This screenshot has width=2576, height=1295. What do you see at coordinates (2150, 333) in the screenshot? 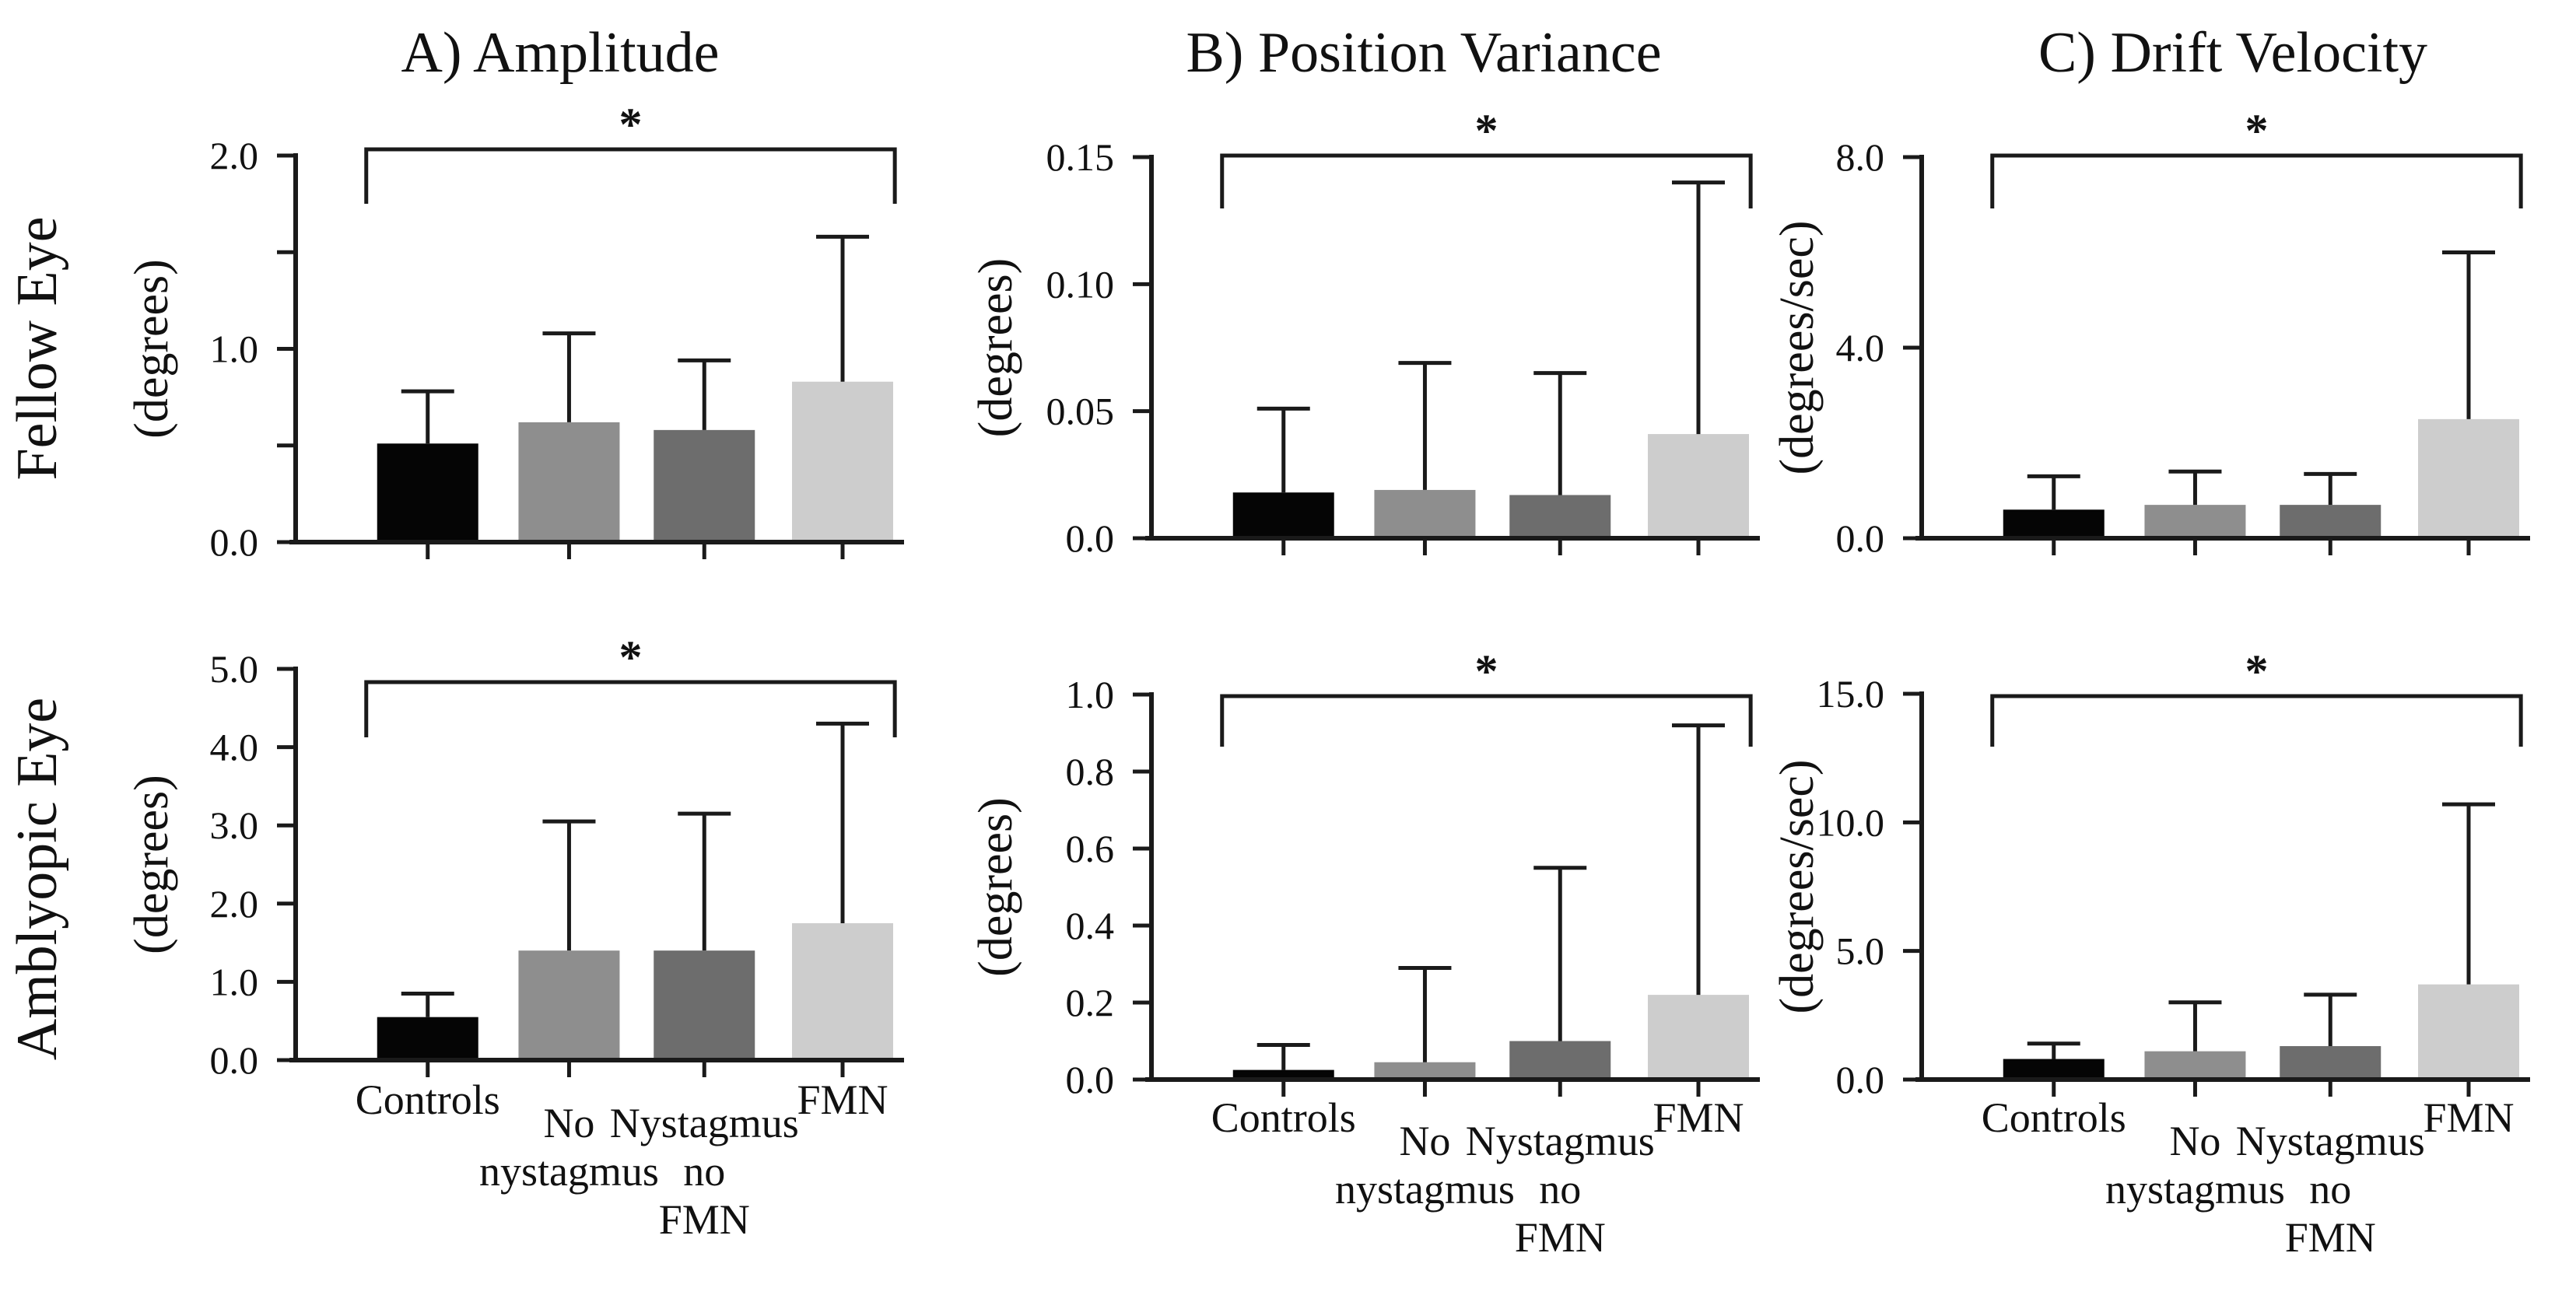
I see `panel-C-fellow: (degrees/sec) 0.0 4.0 8.0 *` at bounding box center [2150, 333].